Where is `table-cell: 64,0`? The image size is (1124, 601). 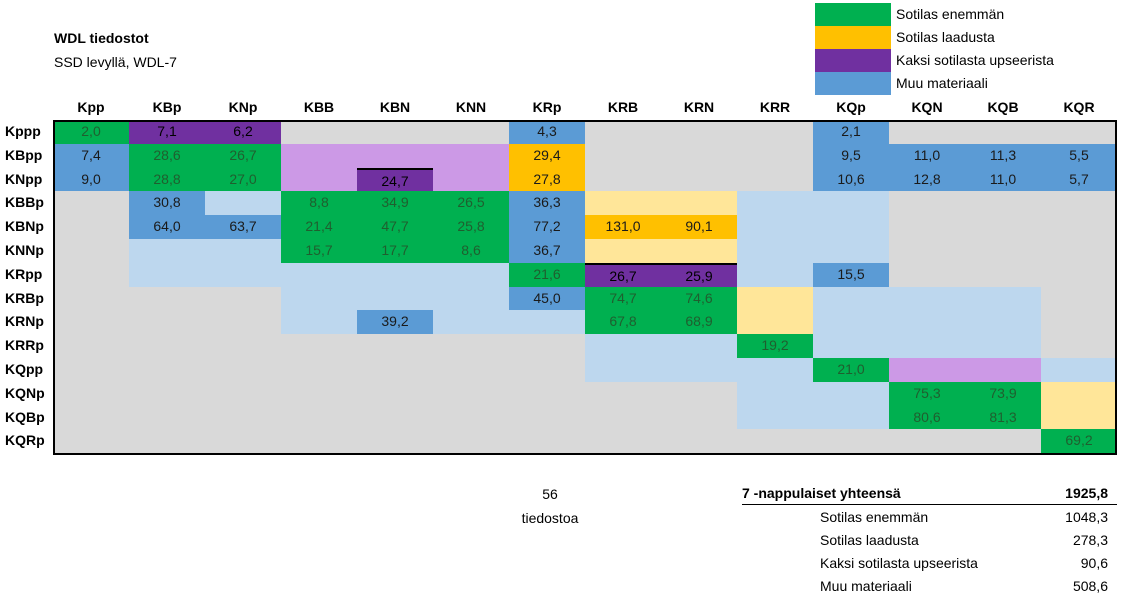 table-cell: 64,0 is located at coordinates (167, 227).